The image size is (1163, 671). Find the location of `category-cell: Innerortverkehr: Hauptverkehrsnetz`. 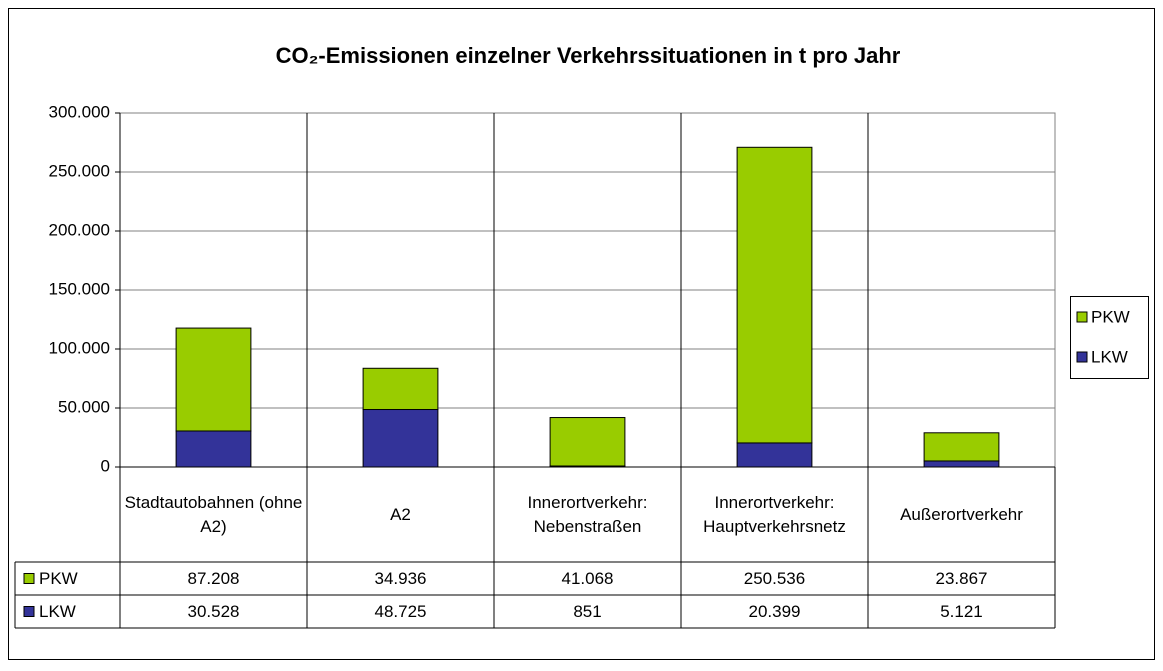

category-cell: Innerortverkehr: Hauptverkehrsnetz is located at coordinates (774, 514).